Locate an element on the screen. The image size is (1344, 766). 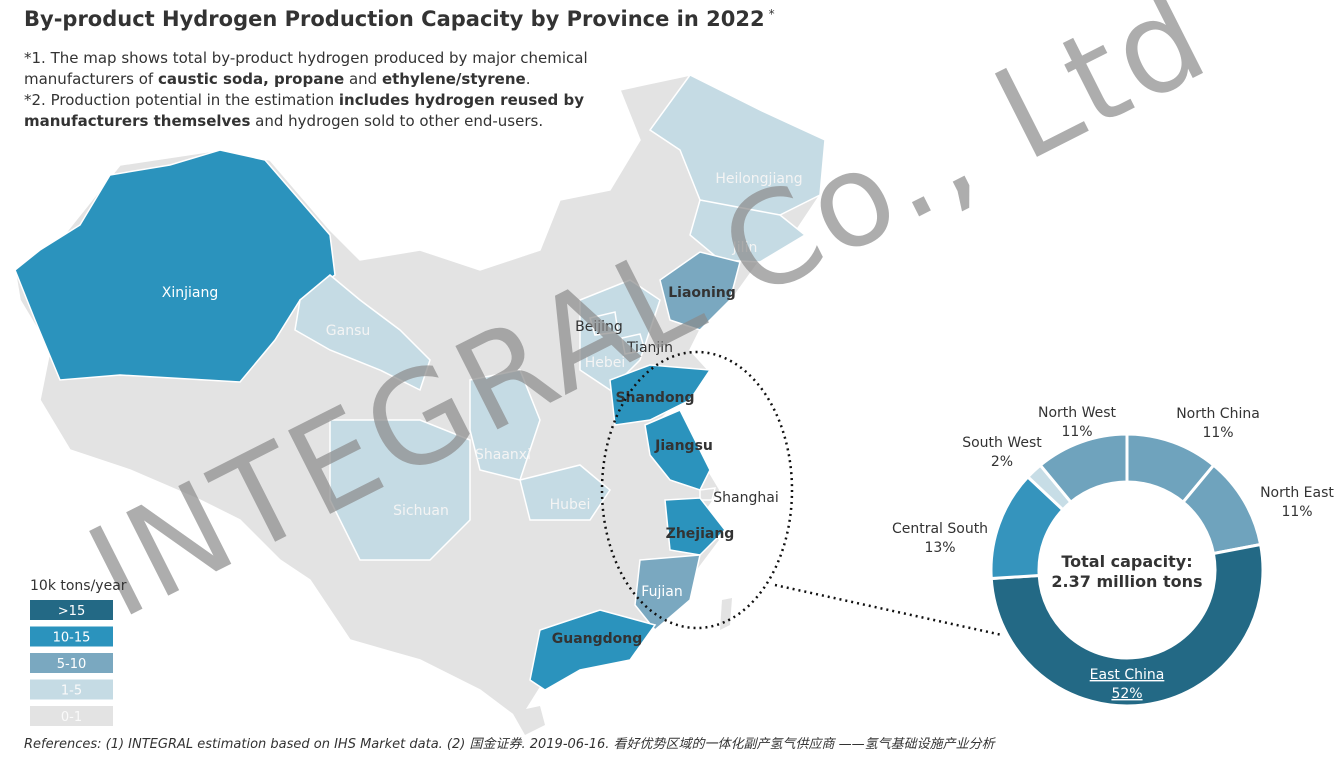
province-label: Fujian is located at coordinates (661, 592).